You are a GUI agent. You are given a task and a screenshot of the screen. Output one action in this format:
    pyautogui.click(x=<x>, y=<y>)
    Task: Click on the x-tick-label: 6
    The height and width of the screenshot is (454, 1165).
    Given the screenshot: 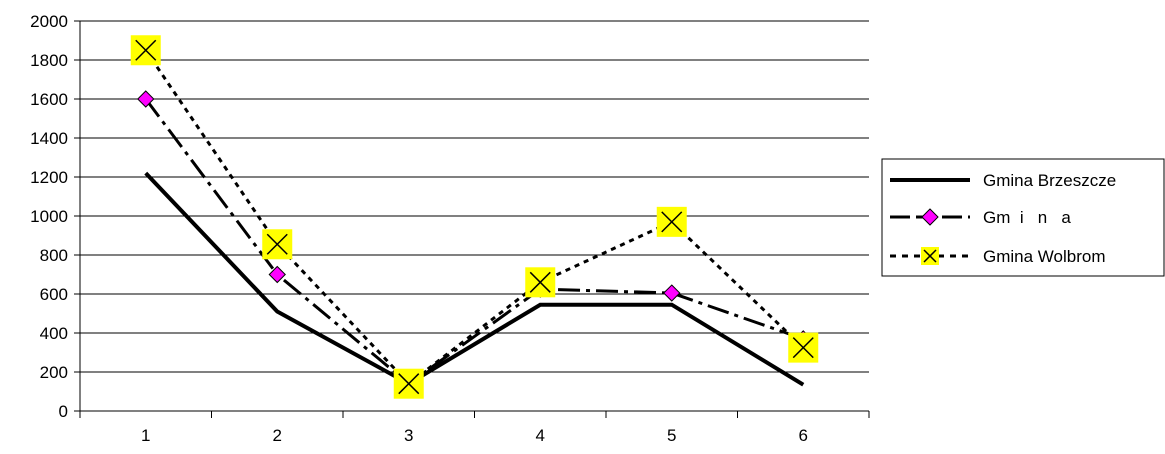 What is the action you would take?
    pyautogui.click(x=803, y=435)
    